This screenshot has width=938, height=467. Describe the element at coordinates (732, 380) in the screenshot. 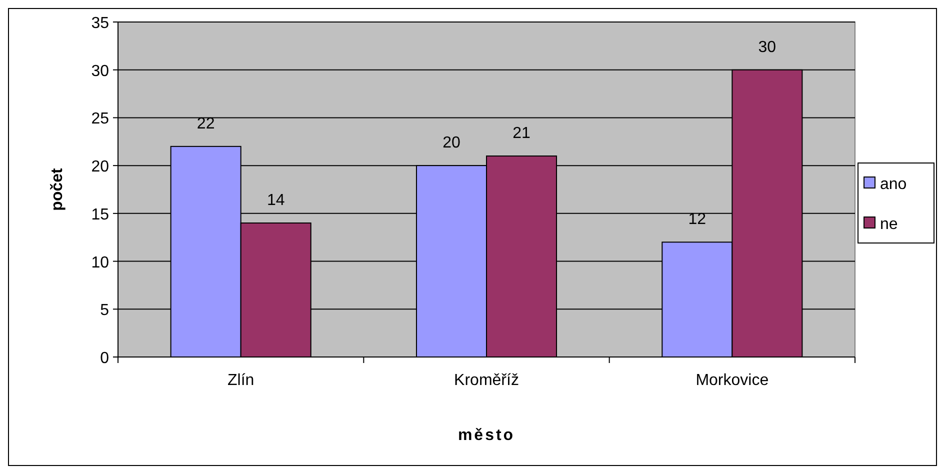

I see `x-tick-label: Morkovice` at that location.